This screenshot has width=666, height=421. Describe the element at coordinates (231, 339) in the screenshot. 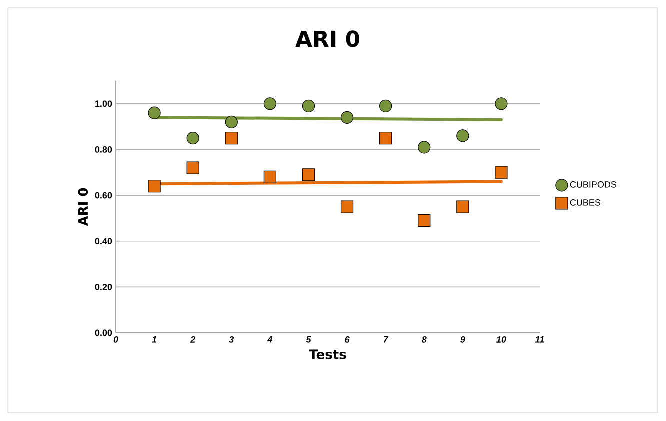

I see `x-tick-label: 3` at that location.